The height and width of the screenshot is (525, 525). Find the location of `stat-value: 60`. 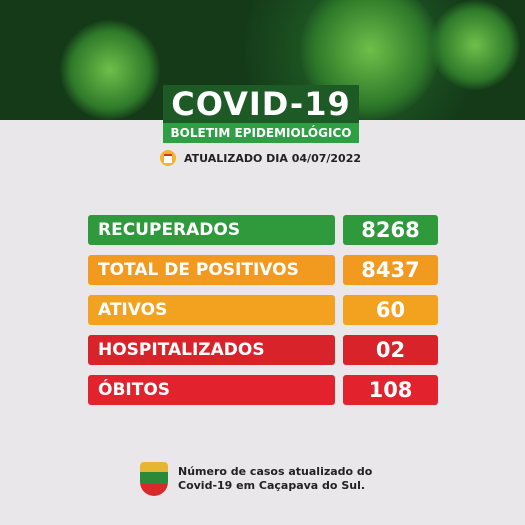

stat-value: 60 is located at coordinates (390, 310).